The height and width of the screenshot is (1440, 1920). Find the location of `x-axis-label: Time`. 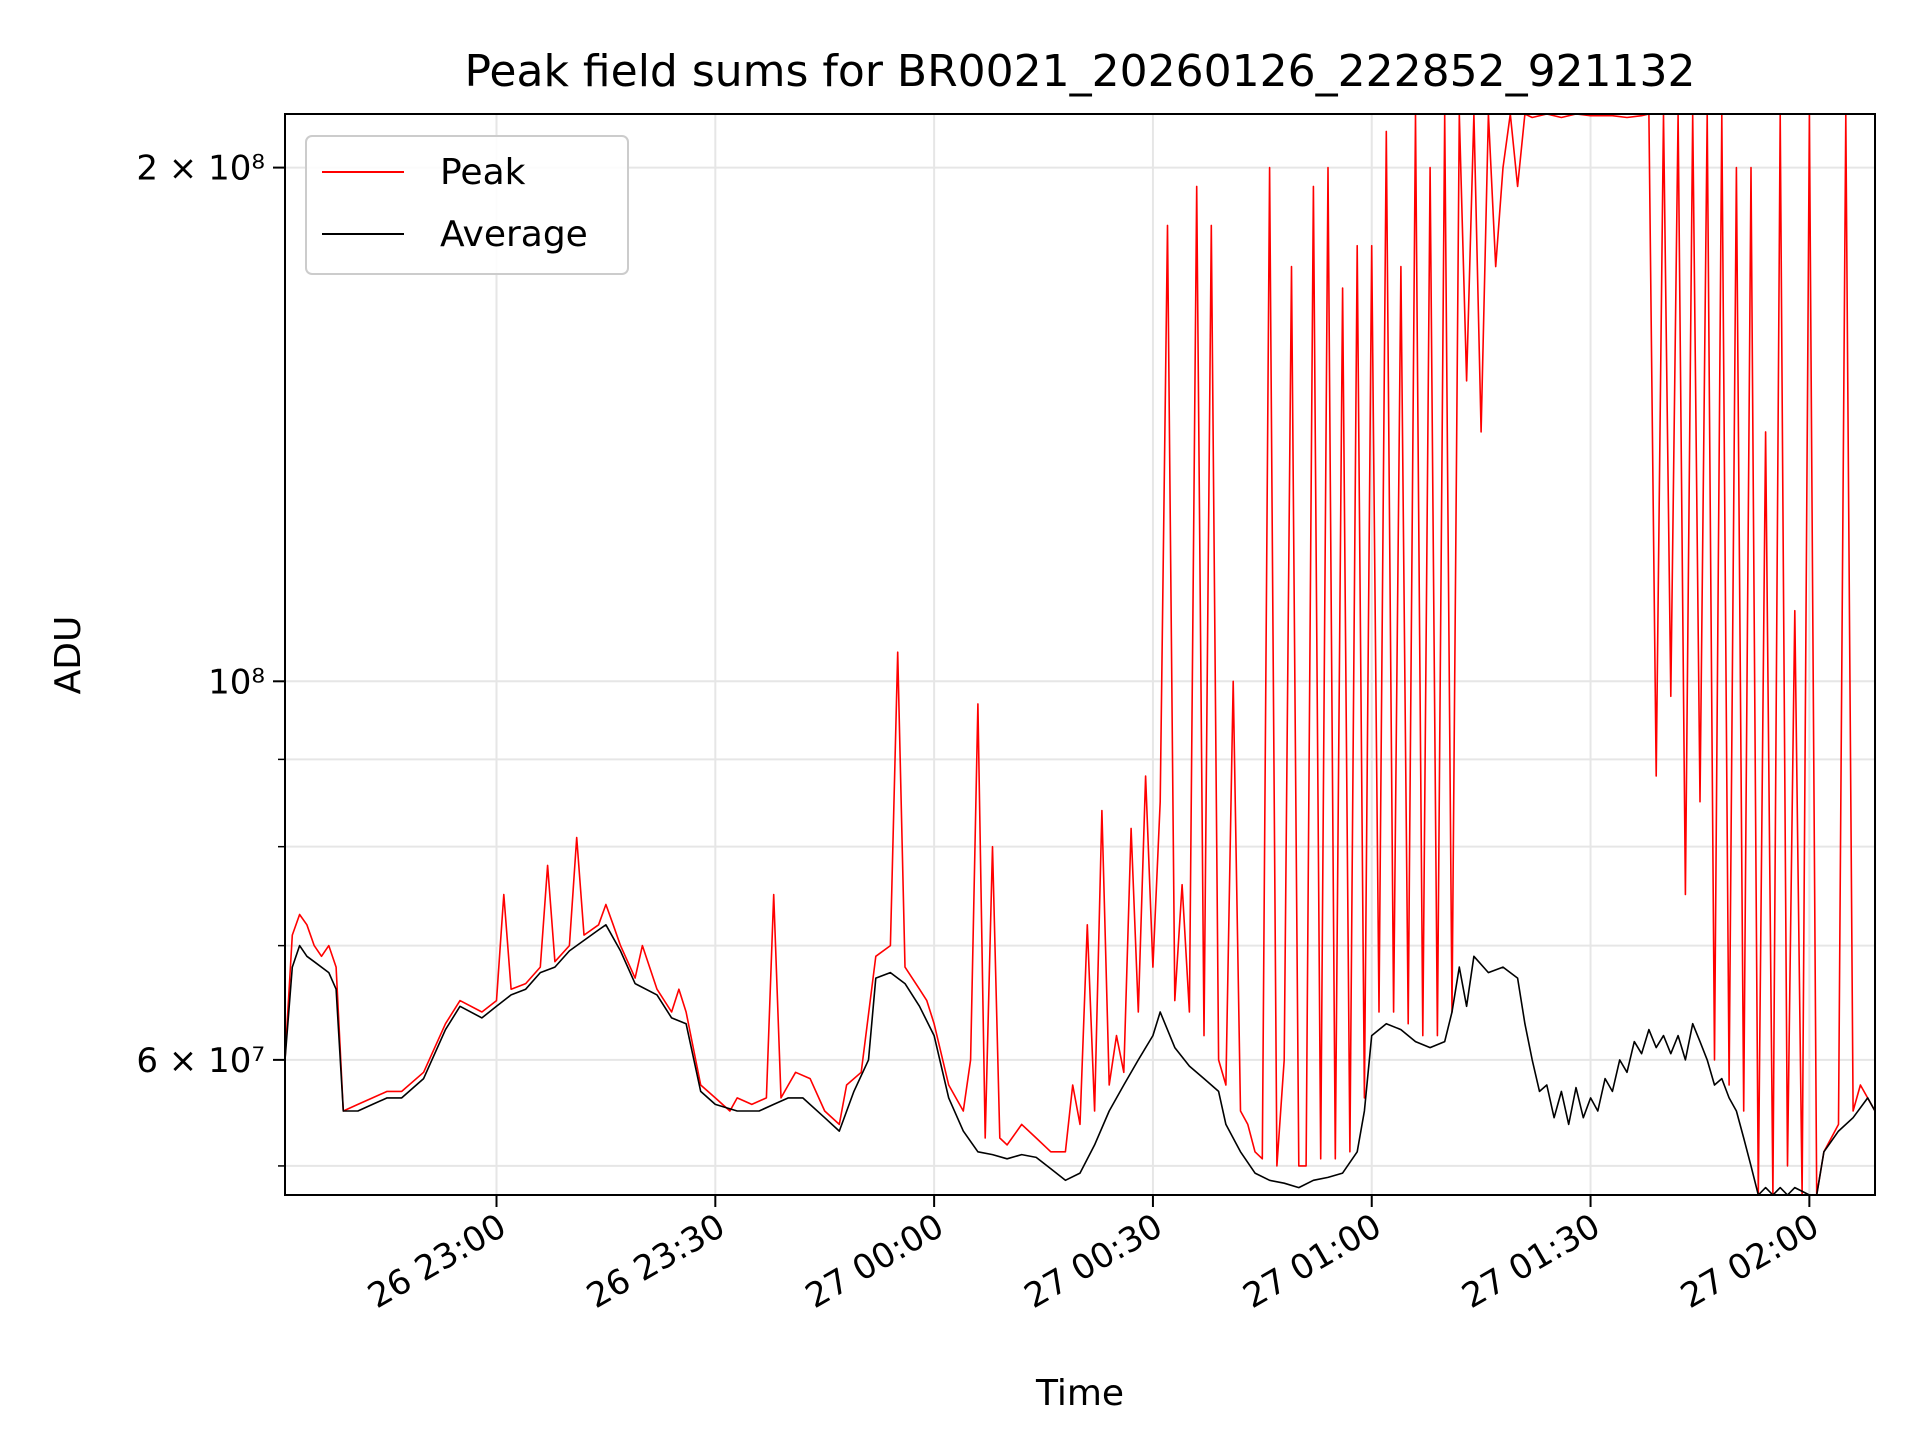

x-axis-label: Time is located at coordinates (1079, 1393).